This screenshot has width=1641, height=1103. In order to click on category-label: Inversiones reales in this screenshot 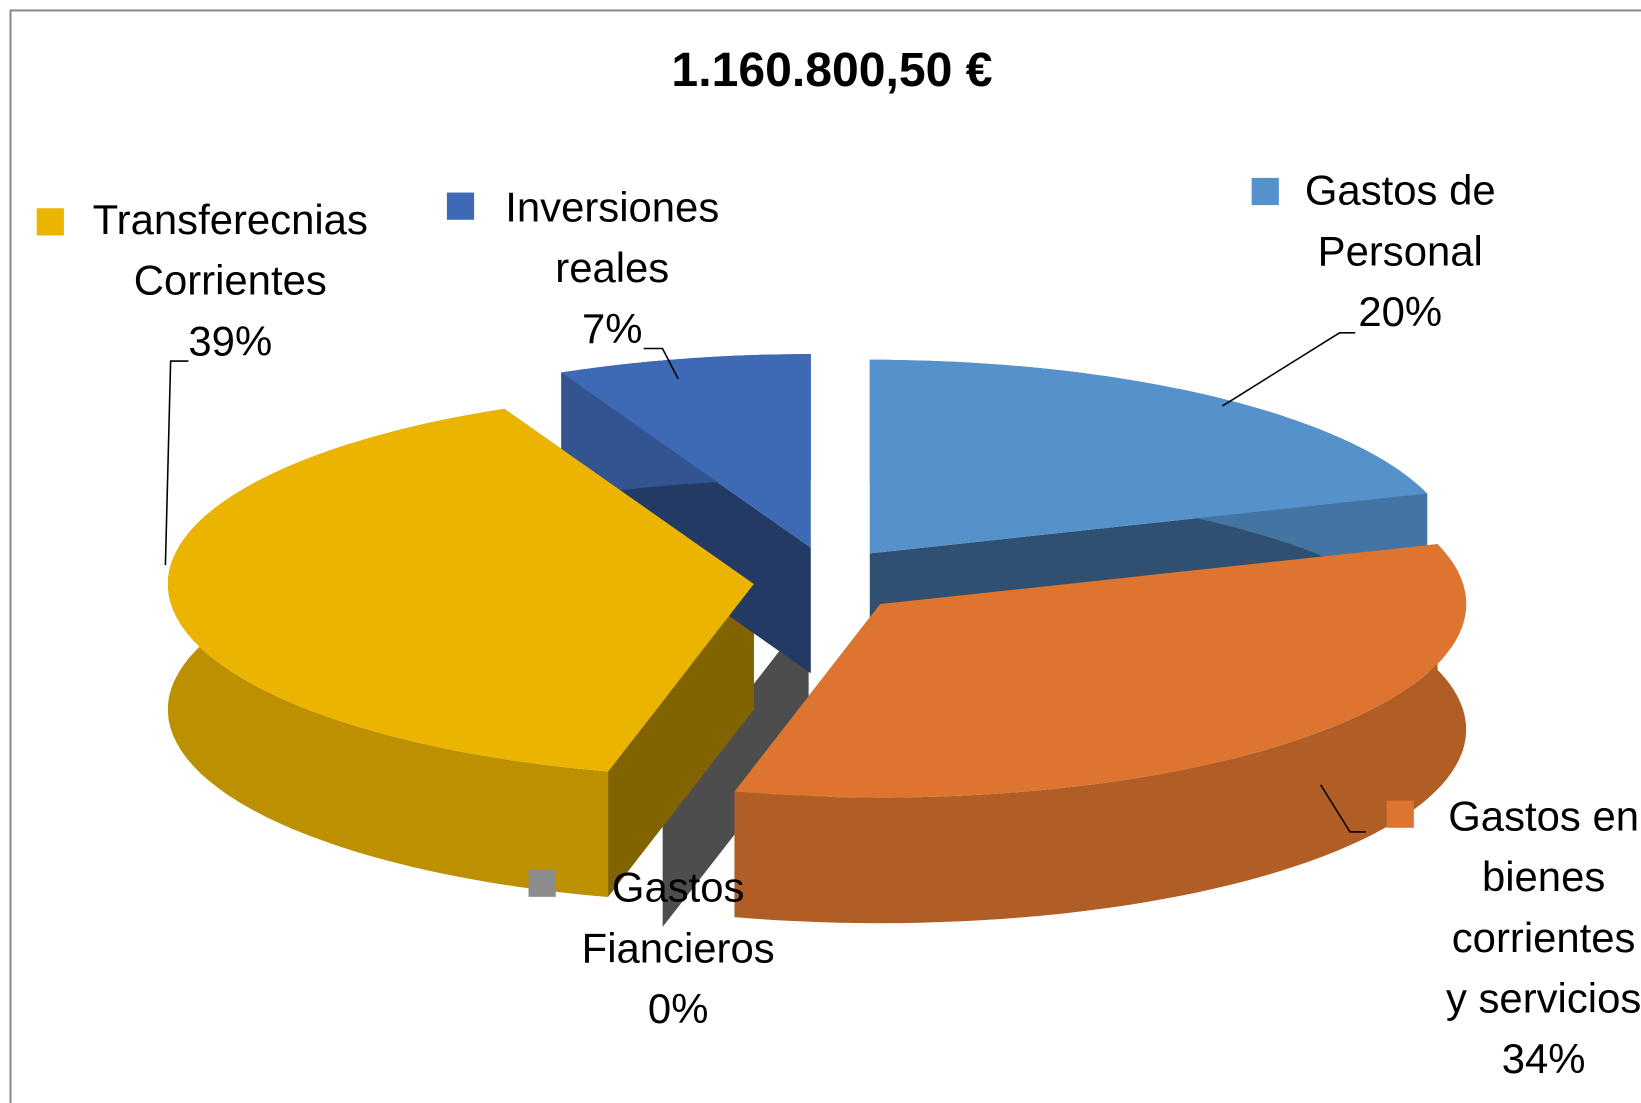, I will do `click(612, 237)`.